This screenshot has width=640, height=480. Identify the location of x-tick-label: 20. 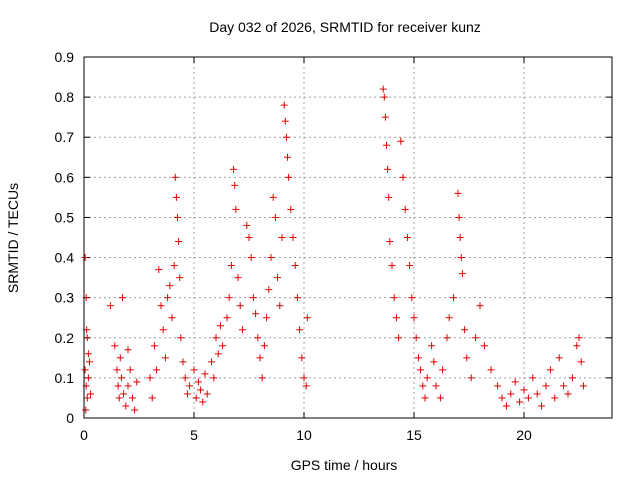
(524, 435).